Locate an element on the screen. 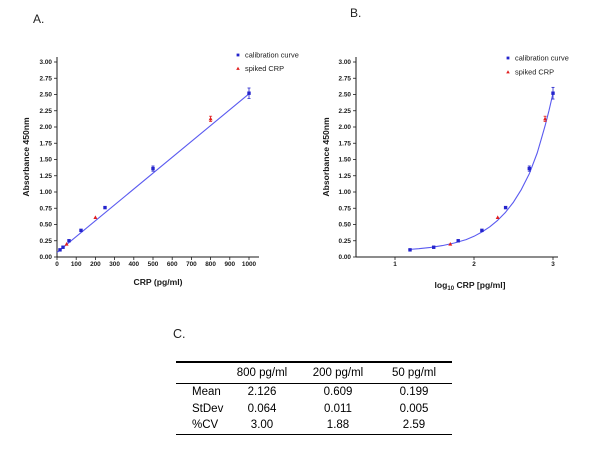 This screenshot has height=450, width=612. stats-row-label: %CV is located at coordinates (205, 425).